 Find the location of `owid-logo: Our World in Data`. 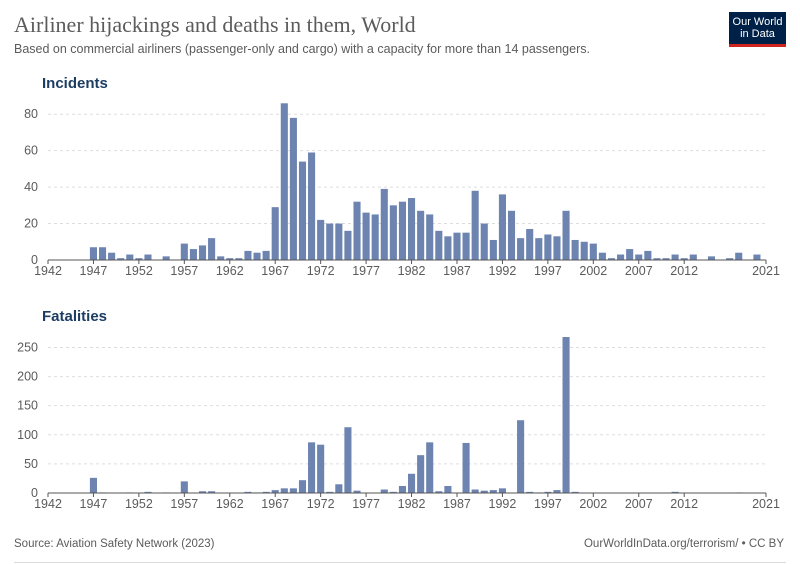

owid-logo: Our World in Data is located at coordinates (757, 29).